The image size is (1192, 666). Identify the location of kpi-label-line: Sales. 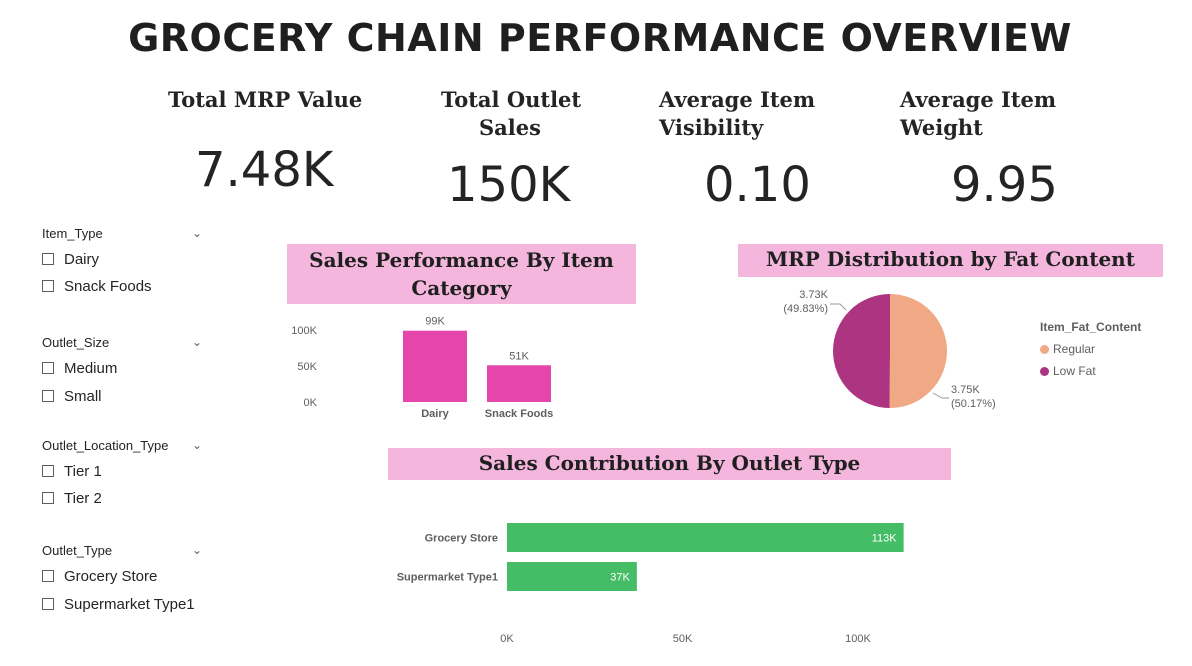
(510, 127).